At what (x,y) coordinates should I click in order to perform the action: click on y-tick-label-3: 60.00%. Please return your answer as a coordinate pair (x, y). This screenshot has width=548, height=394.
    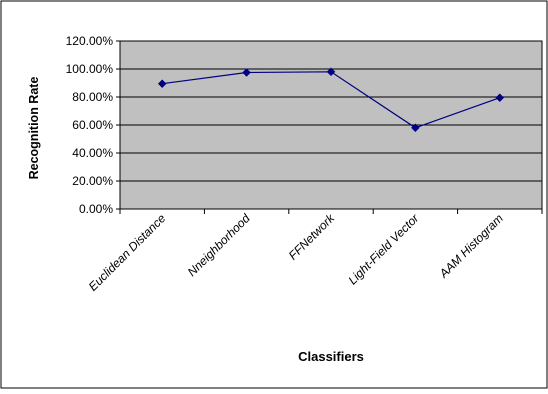
    Looking at the image, I should click on (92, 125).